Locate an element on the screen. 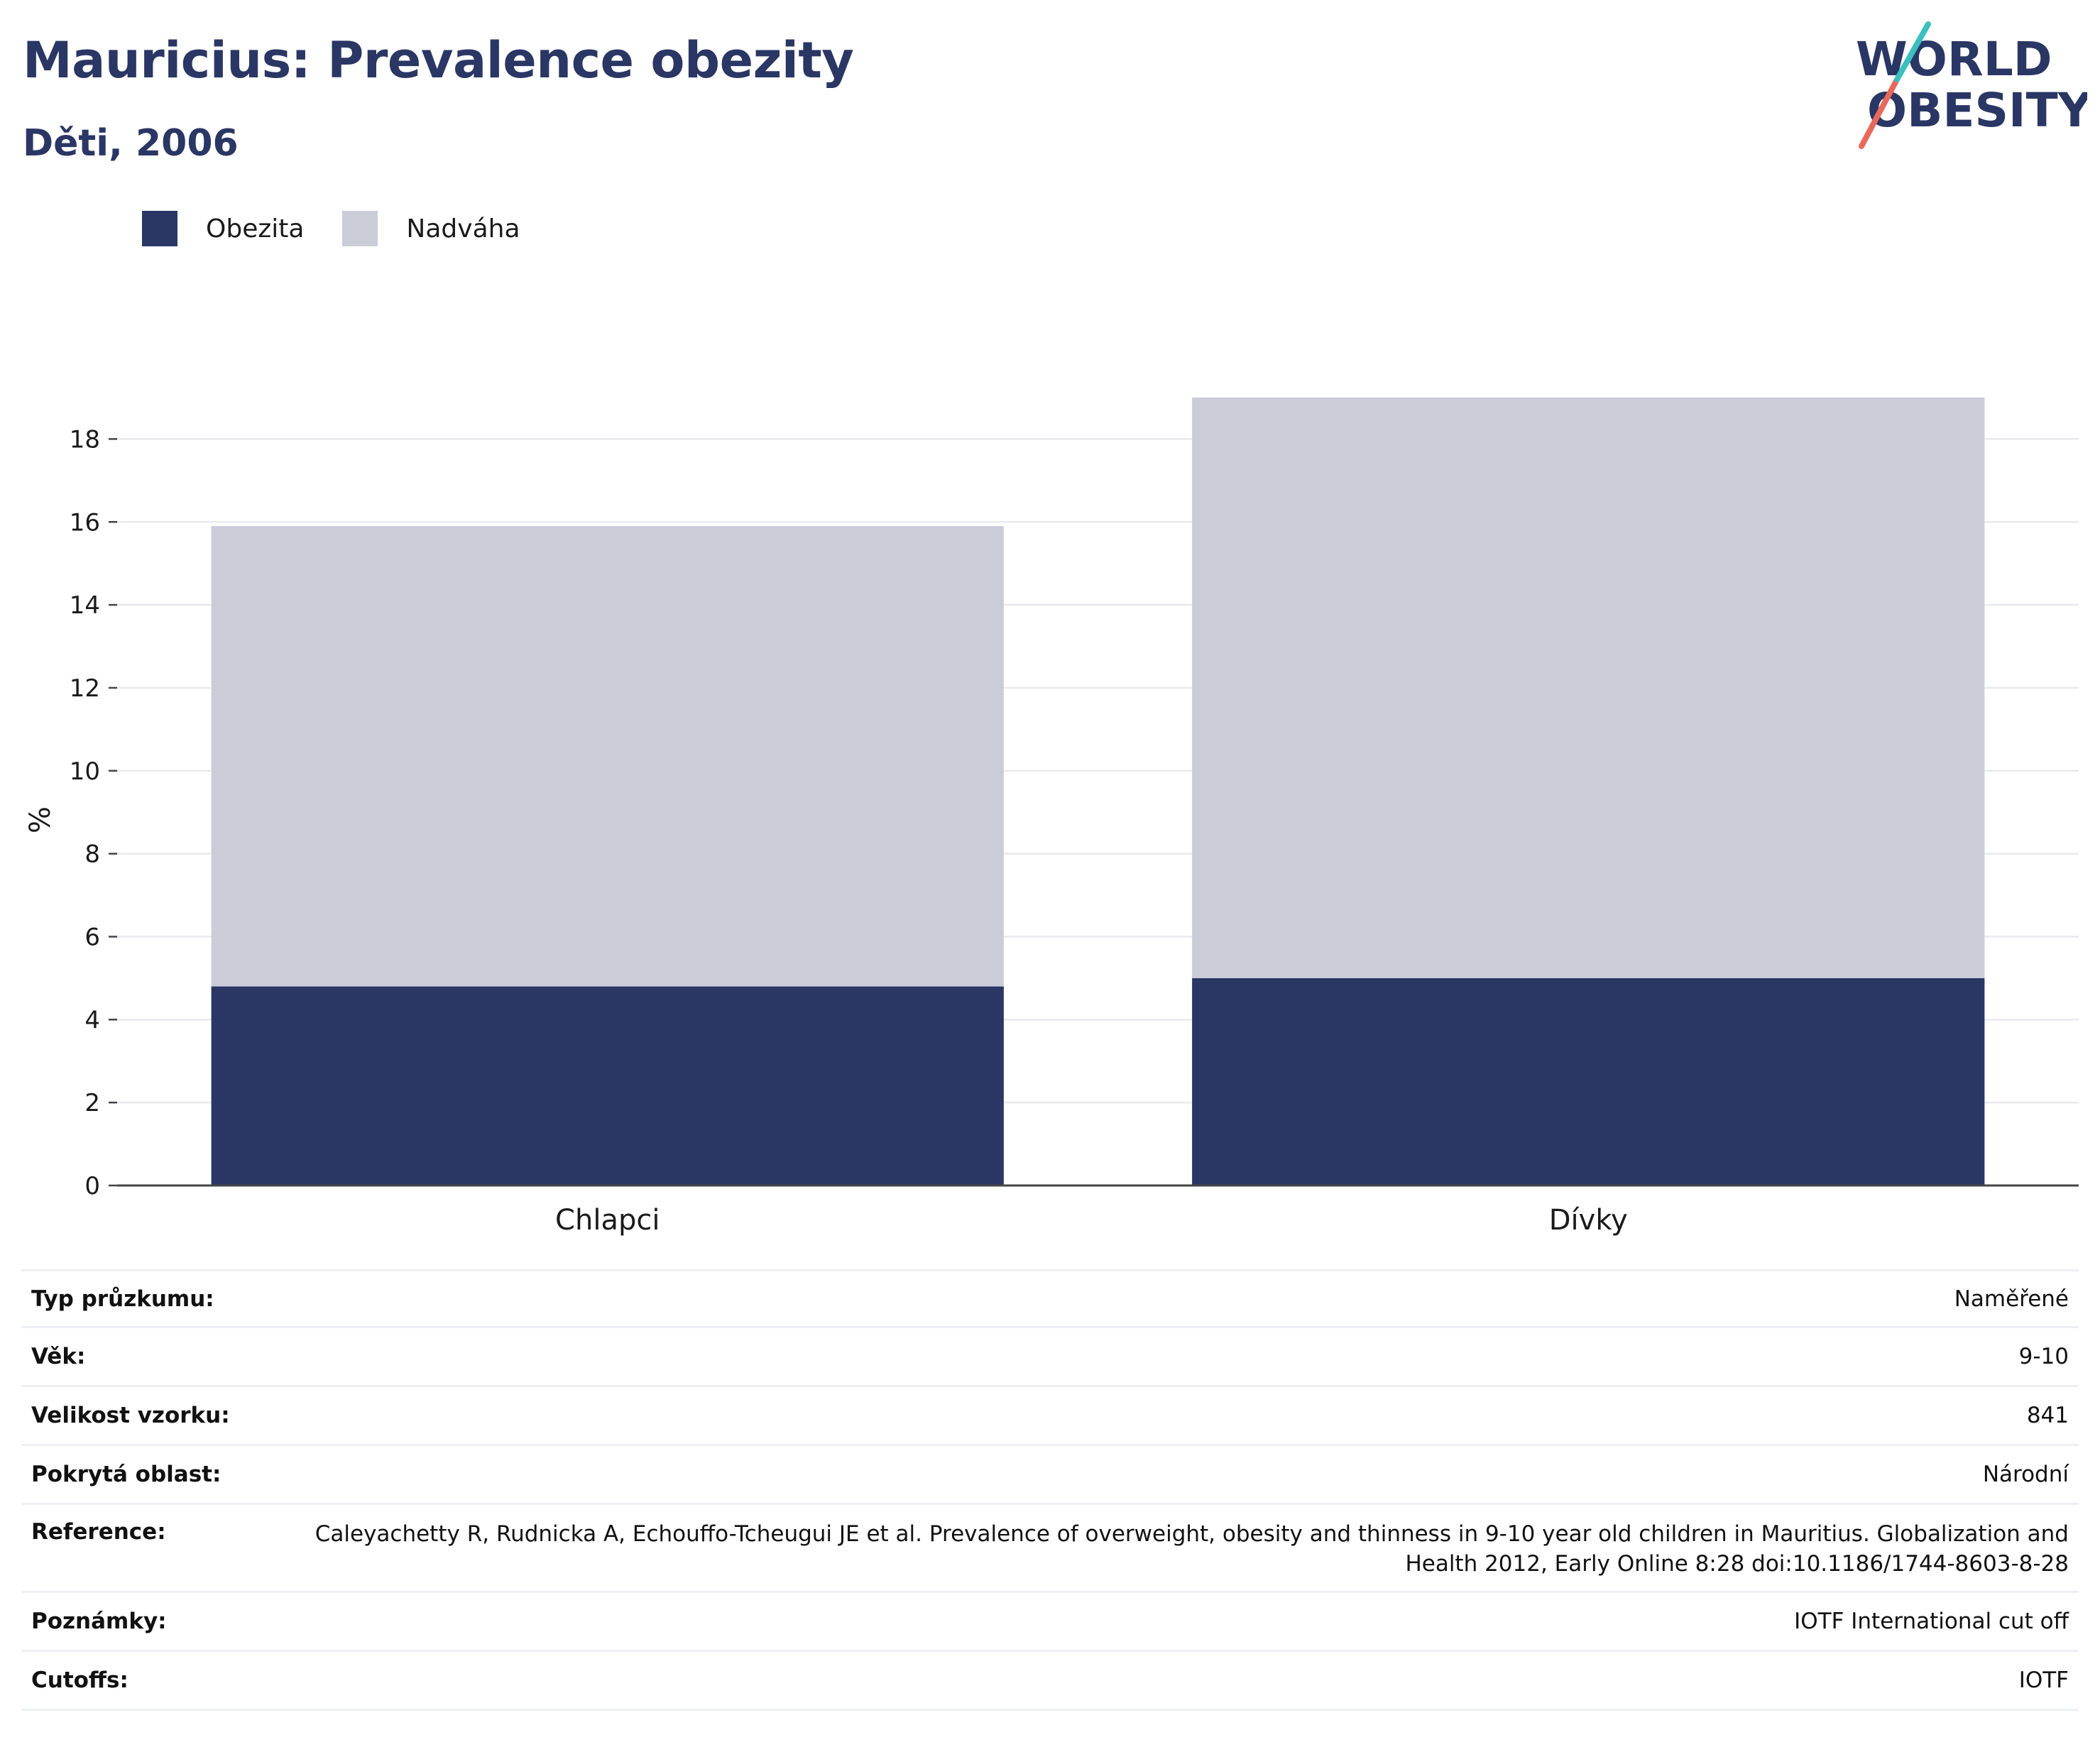  legend-item-obesity: Obezita is located at coordinates (223, 228).